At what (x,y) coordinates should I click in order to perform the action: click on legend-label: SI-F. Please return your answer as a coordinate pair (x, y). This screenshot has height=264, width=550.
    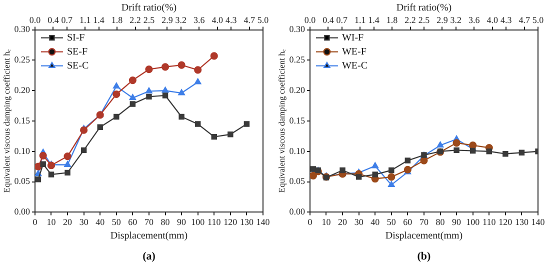
    Looking at the image, I should click on (76, 38).